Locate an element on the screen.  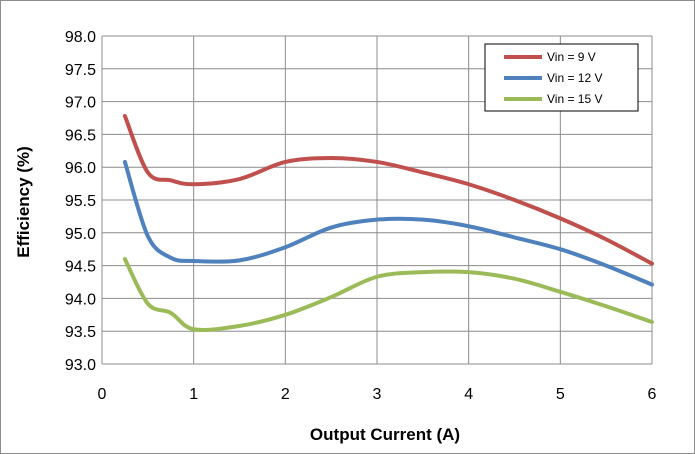
x-tick-label: 4 is located at coordinates (468, 394).